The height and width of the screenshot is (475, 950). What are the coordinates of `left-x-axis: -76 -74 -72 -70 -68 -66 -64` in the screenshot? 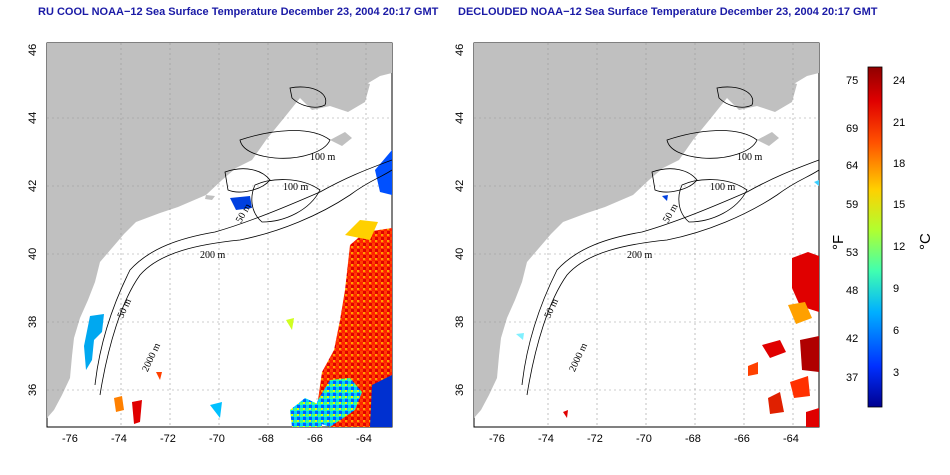 It's located at (217, 439).